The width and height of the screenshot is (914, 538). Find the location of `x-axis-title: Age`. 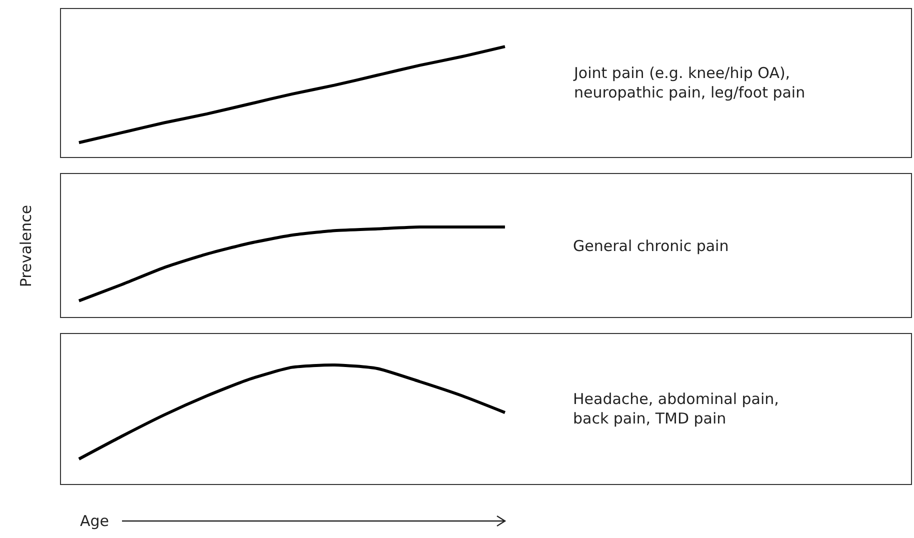

x-axis-title: Age is located at coordinates (95, 521).